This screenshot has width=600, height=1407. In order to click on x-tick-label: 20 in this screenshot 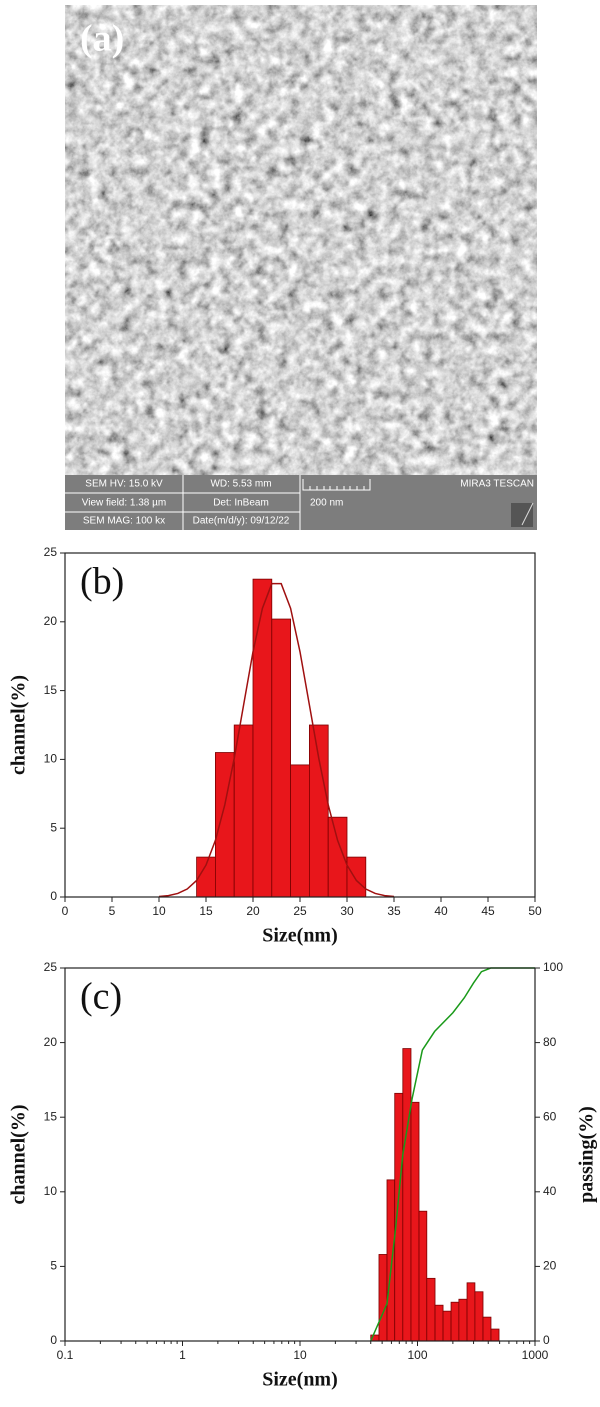, I will do `click(253, 911)`.